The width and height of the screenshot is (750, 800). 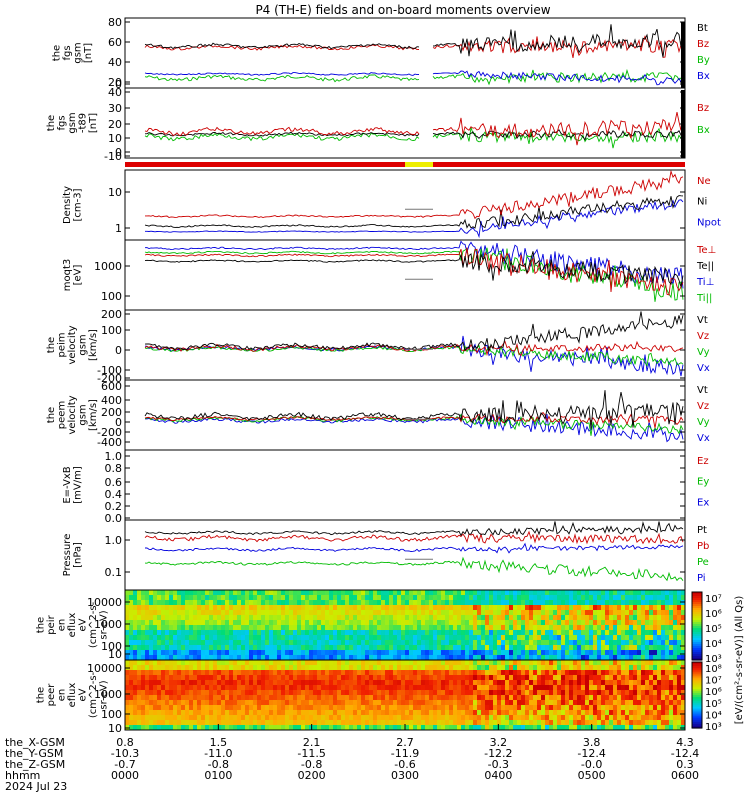 What do you see at coordinates (67, 205) in the screenshot?
I see `y-axis-label-line: Density` at bounding box center [67, 205].